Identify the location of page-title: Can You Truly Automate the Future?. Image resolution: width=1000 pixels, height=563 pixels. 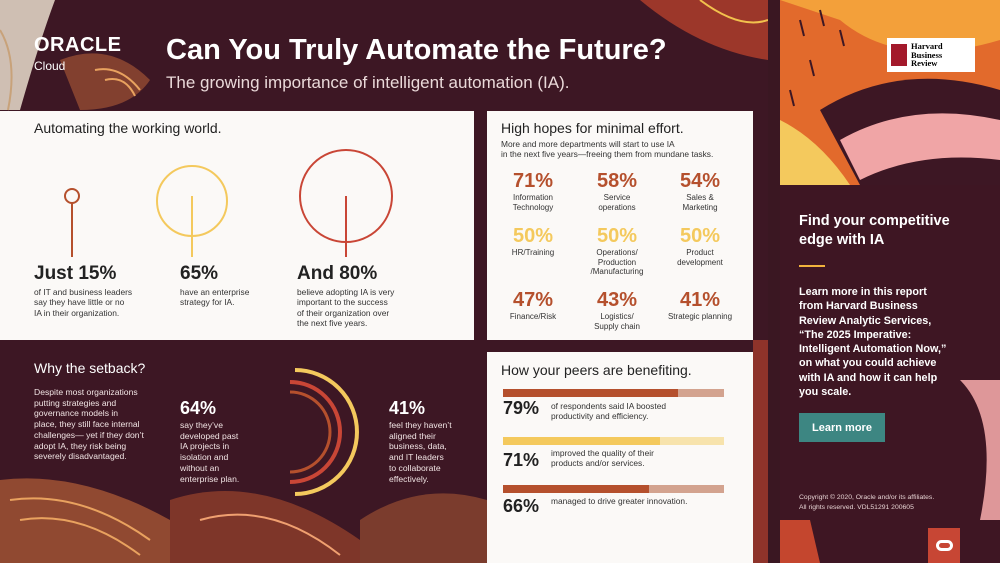
(416, 50).